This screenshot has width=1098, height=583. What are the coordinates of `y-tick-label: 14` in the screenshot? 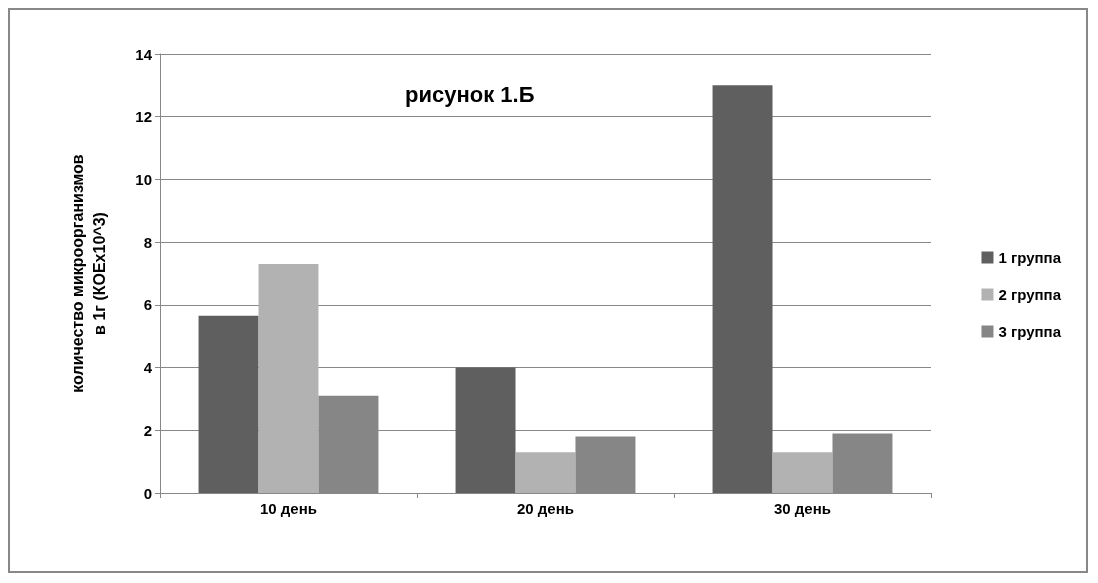 It's located at (144, 54).